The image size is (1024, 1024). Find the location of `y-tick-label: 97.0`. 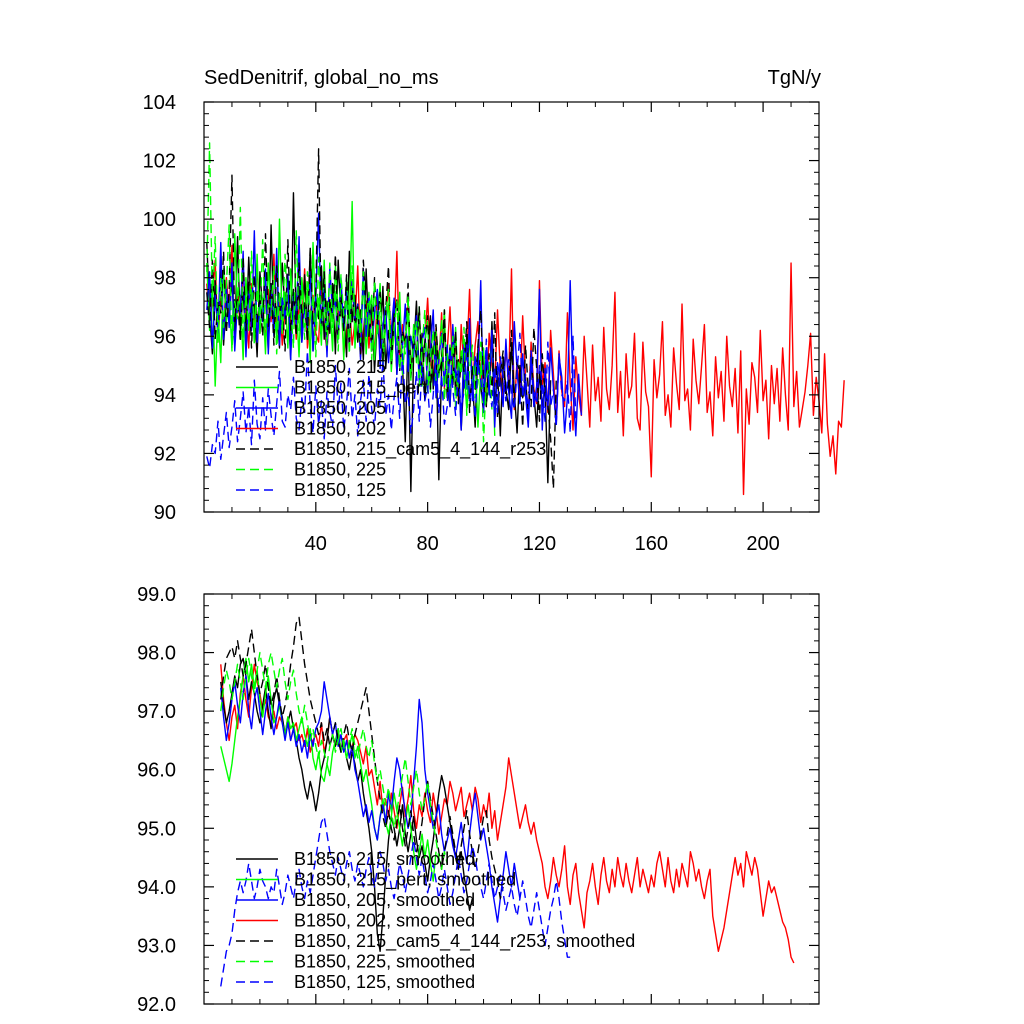

y-tick-label: 97.0 is located at coordinates (156, 712).